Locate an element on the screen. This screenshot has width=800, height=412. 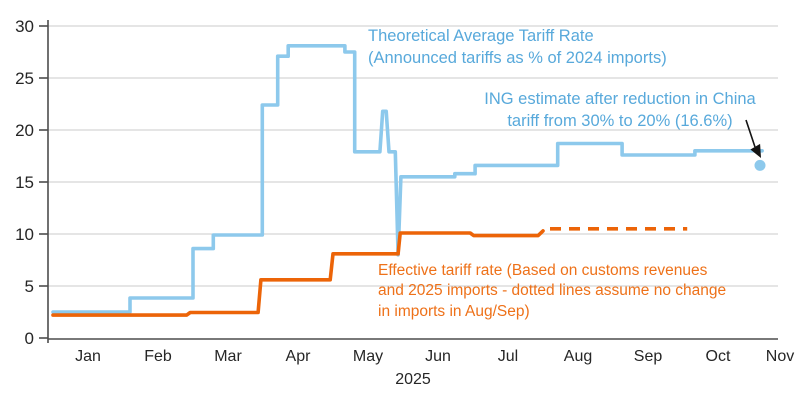
x-tick-label: Feb is located at coordinates (158, 356).